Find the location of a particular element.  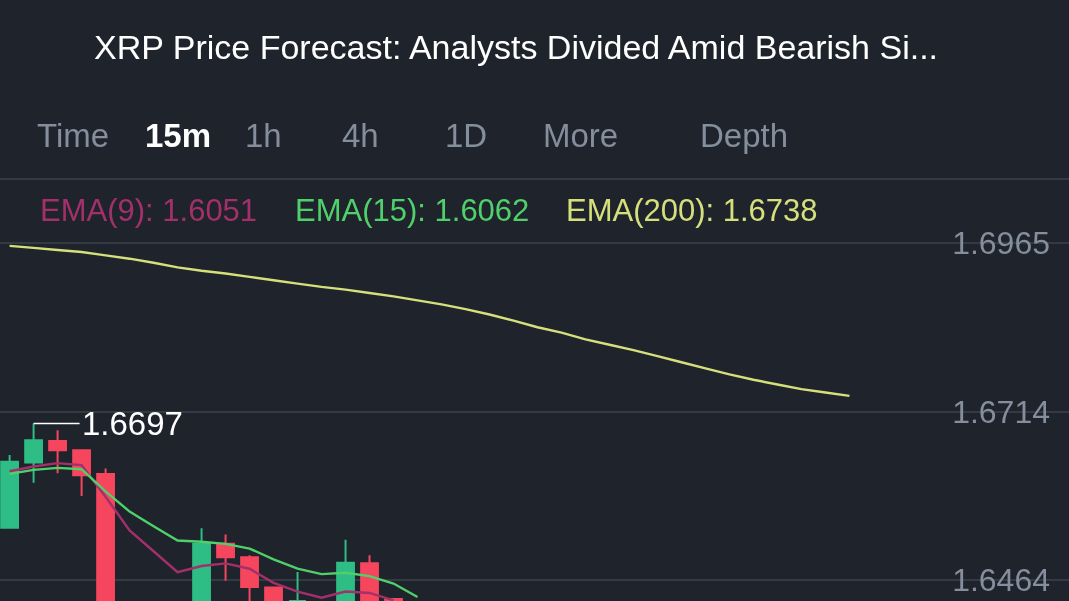

text: More is located at coordinates (581, 135).